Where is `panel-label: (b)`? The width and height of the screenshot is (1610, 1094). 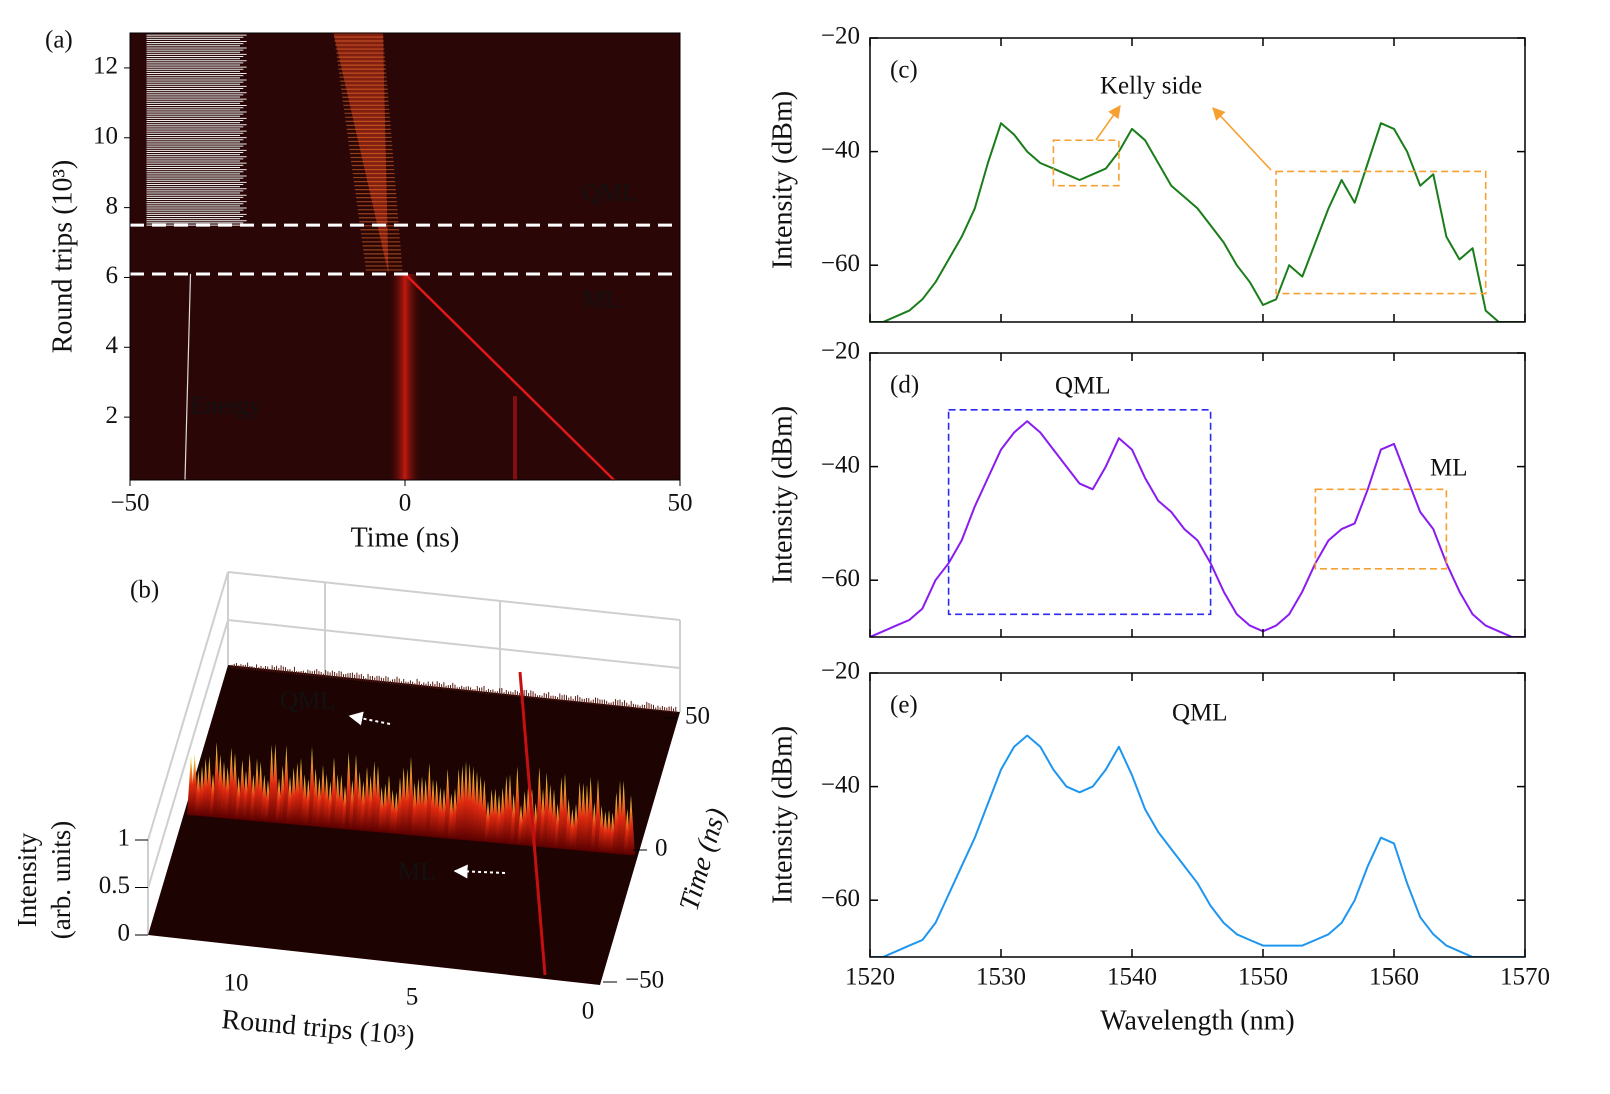
panel-label: (b) is located at coordinates (144, 590).